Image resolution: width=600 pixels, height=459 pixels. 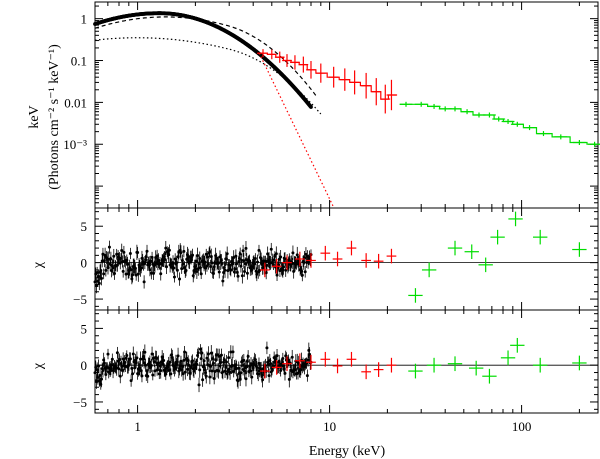 What do you see at coordinates (205, 56) in the screenshot?
I see `model-dashed-line` at bounding box center [205, 56].